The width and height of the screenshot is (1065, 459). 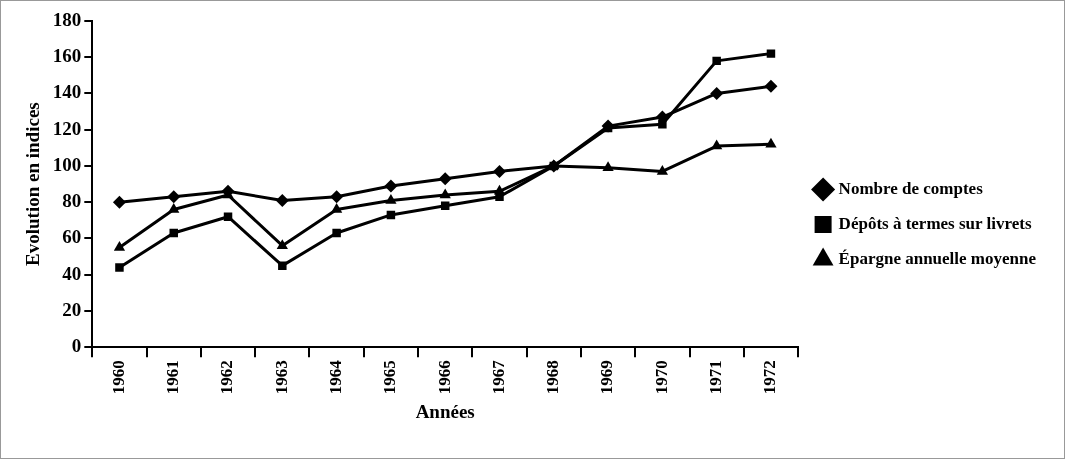 I want to click on y-tick-label: 20, so click(x=72, y=309).